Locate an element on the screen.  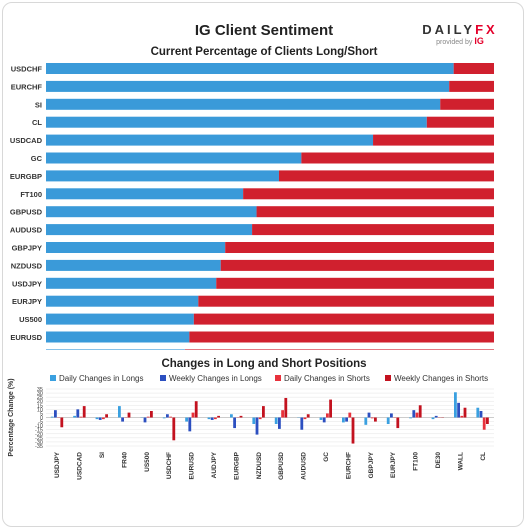
bar-short-us500 is located at coordinates (343, 319).